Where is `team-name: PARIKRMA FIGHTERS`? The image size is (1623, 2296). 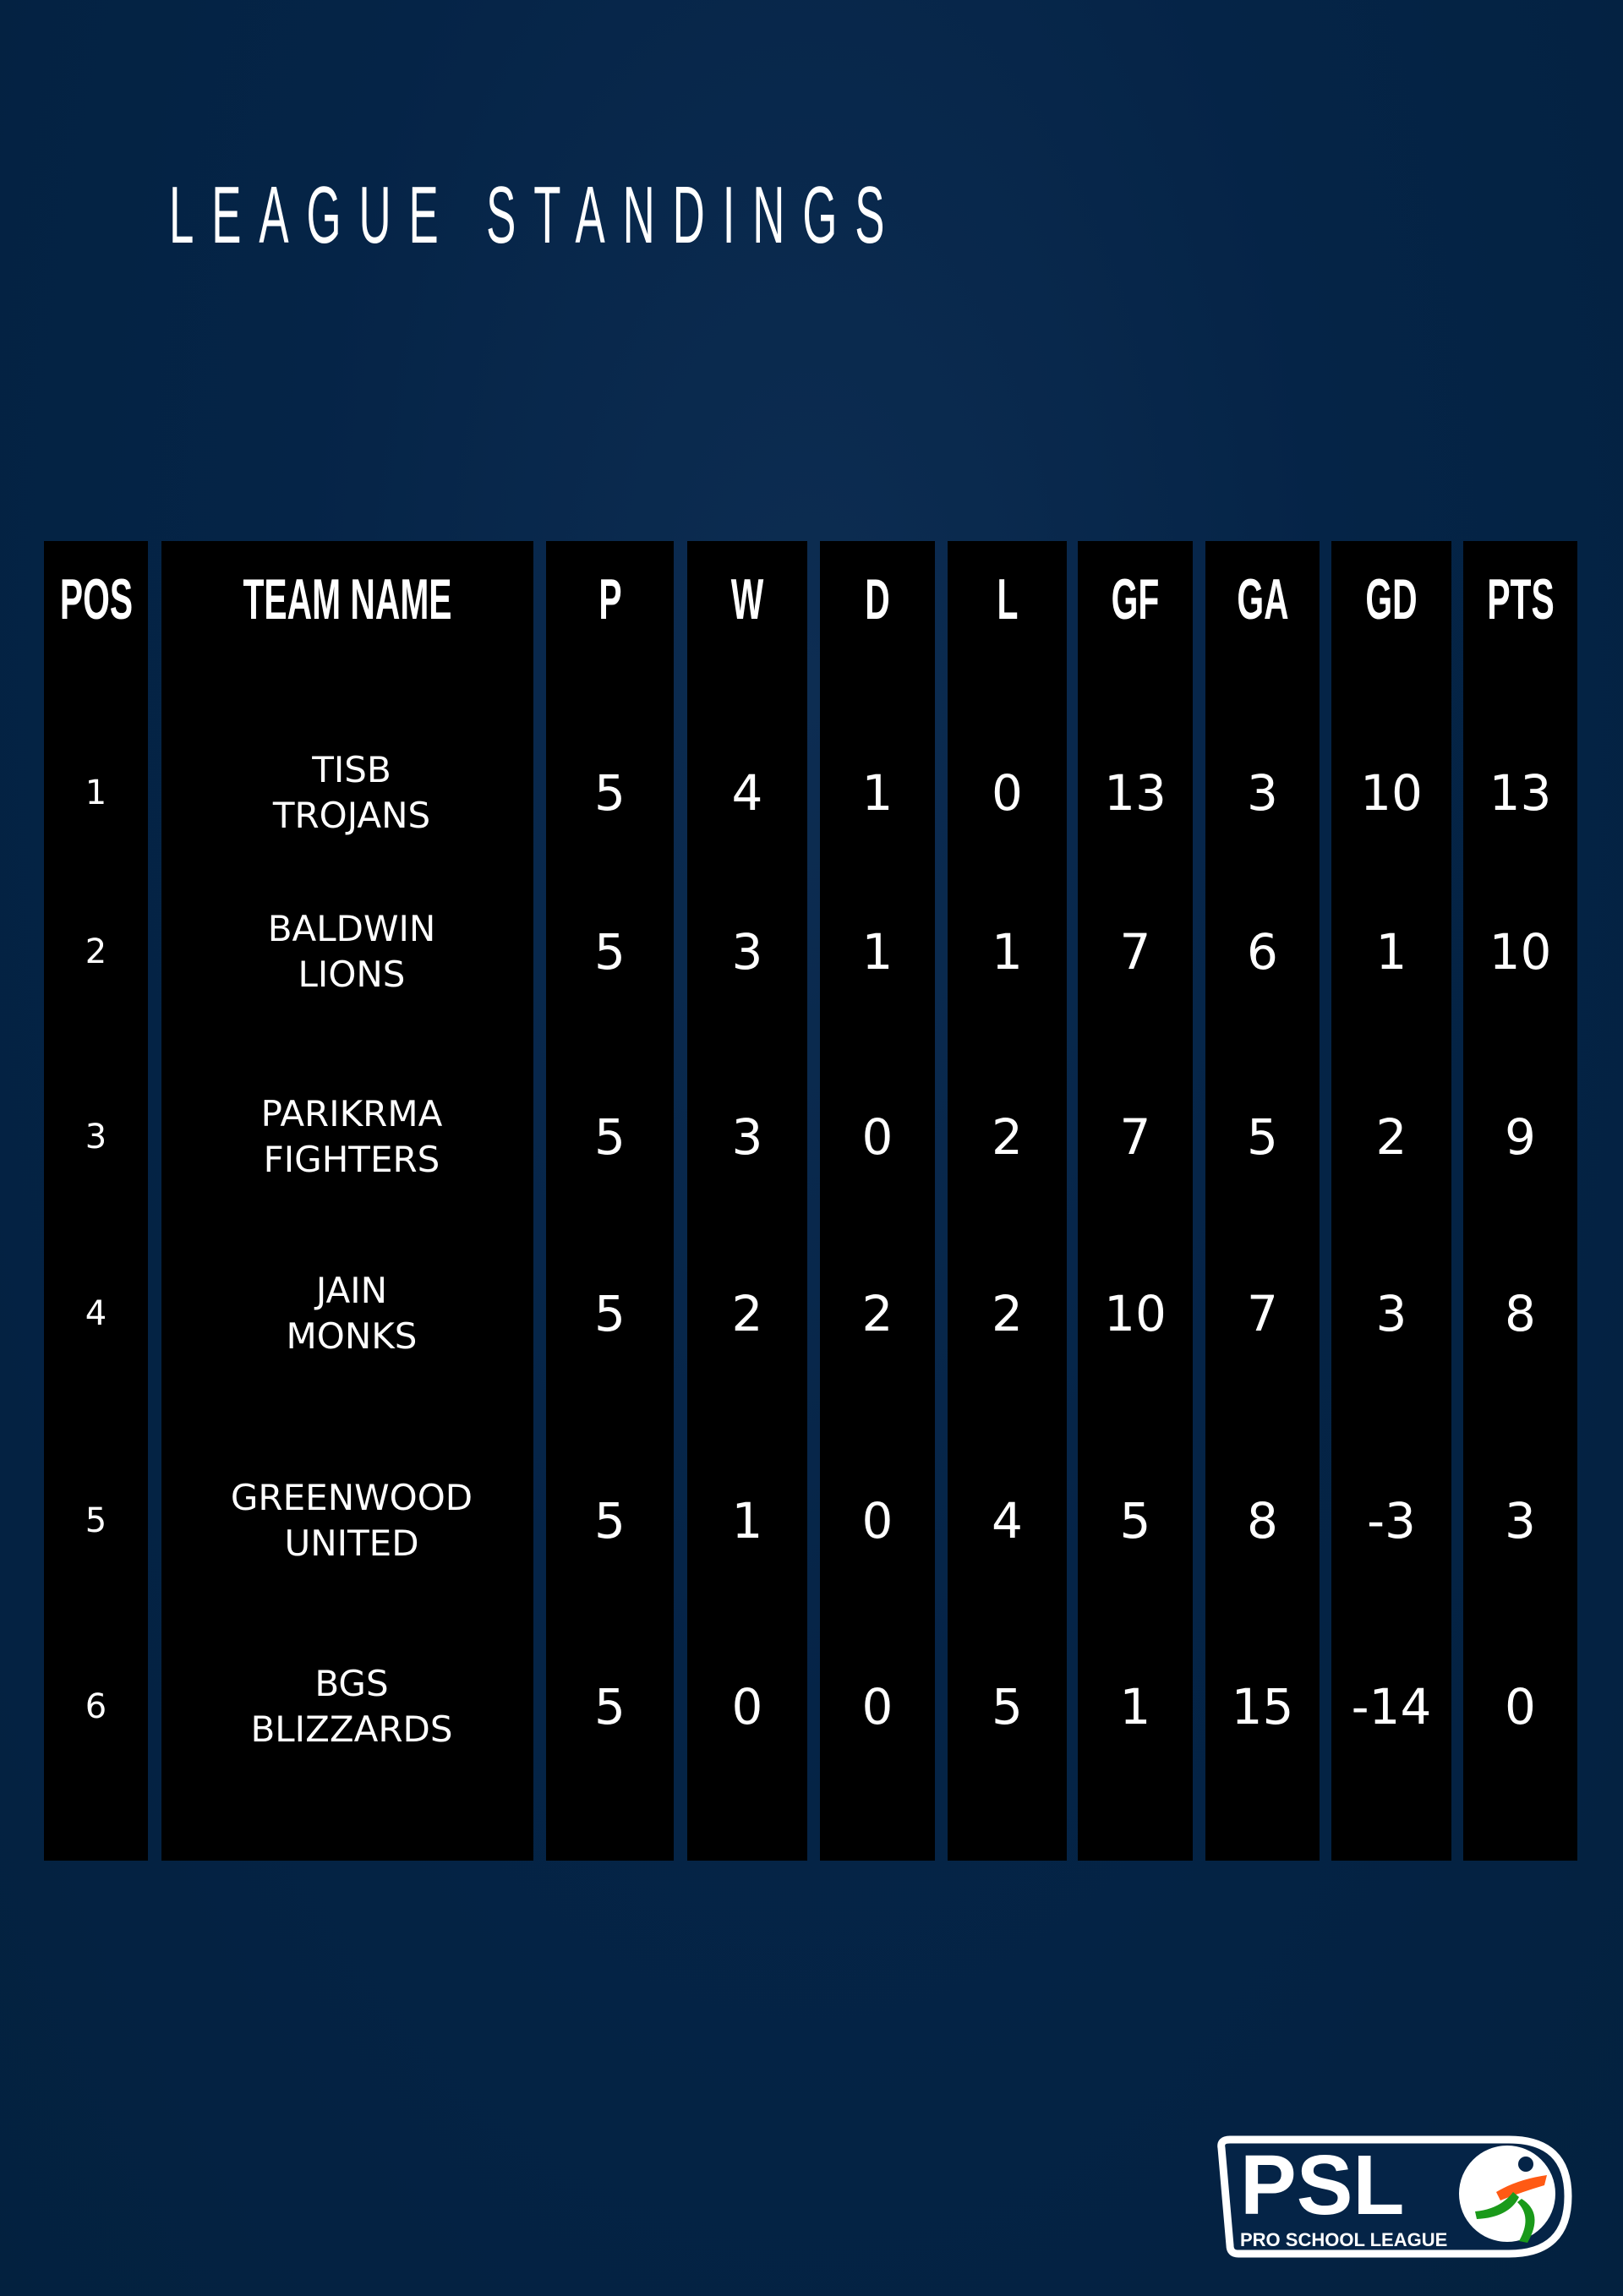 team-name: PARIKRMA FIGHTERS is located at coordinates (352, 1137).